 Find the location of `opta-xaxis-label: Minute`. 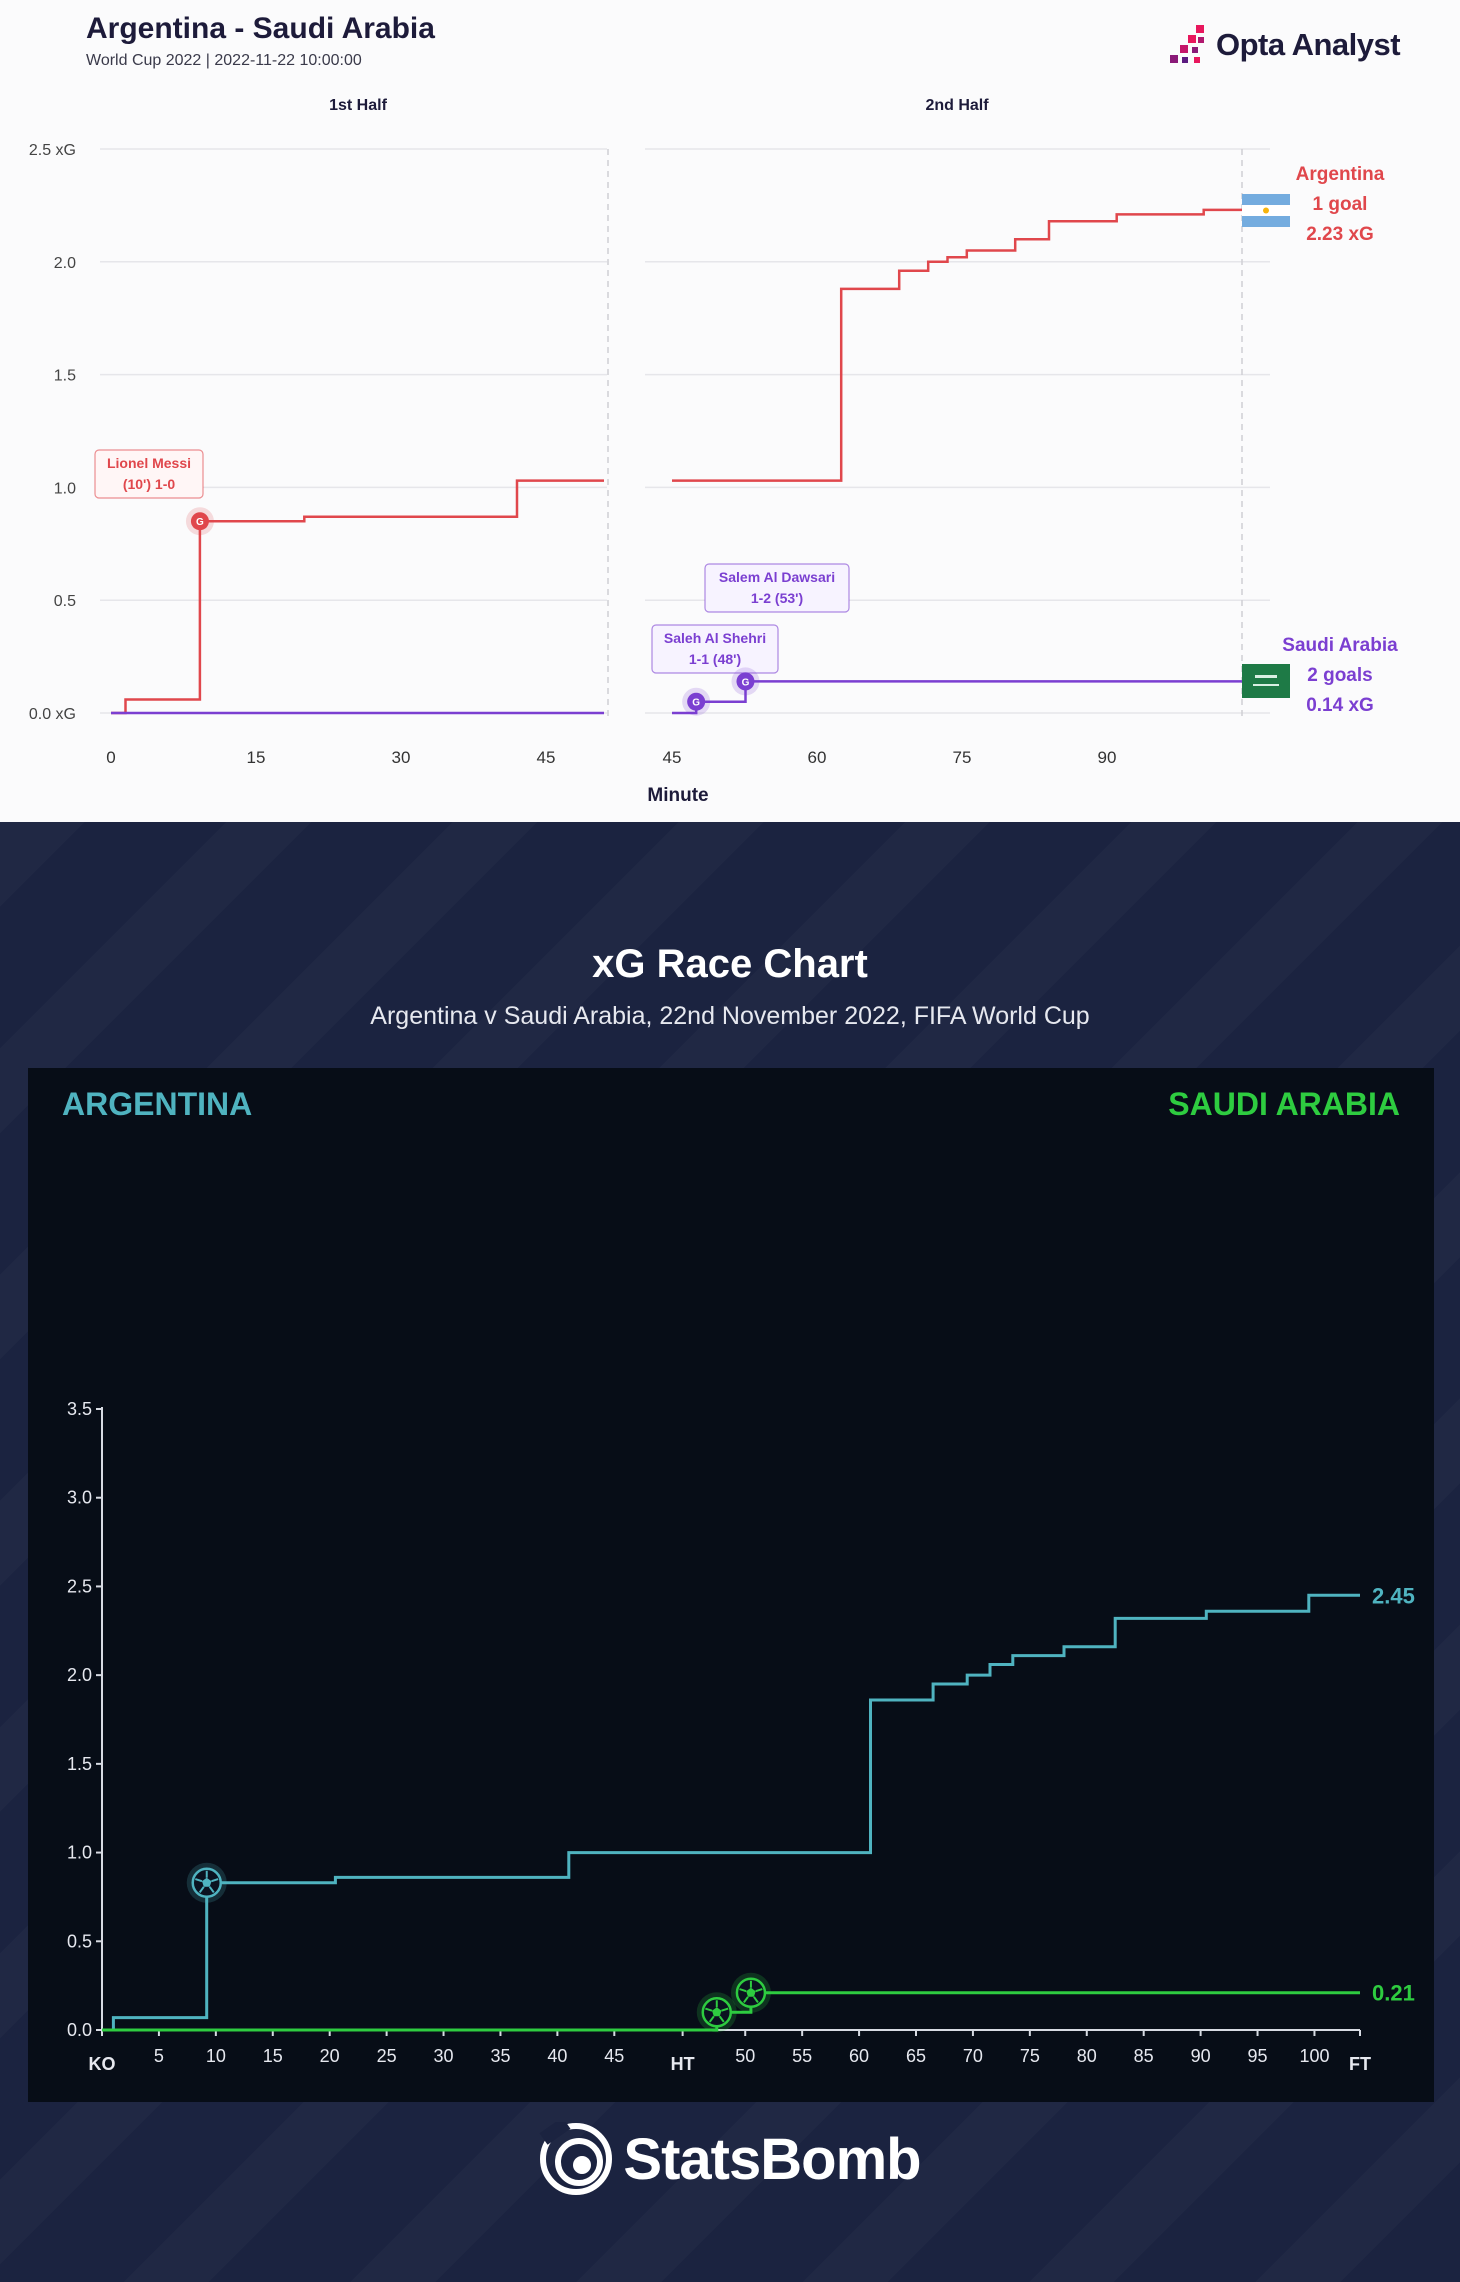

opta-xaxis-label: Minute is located at coordinates (677, 795).